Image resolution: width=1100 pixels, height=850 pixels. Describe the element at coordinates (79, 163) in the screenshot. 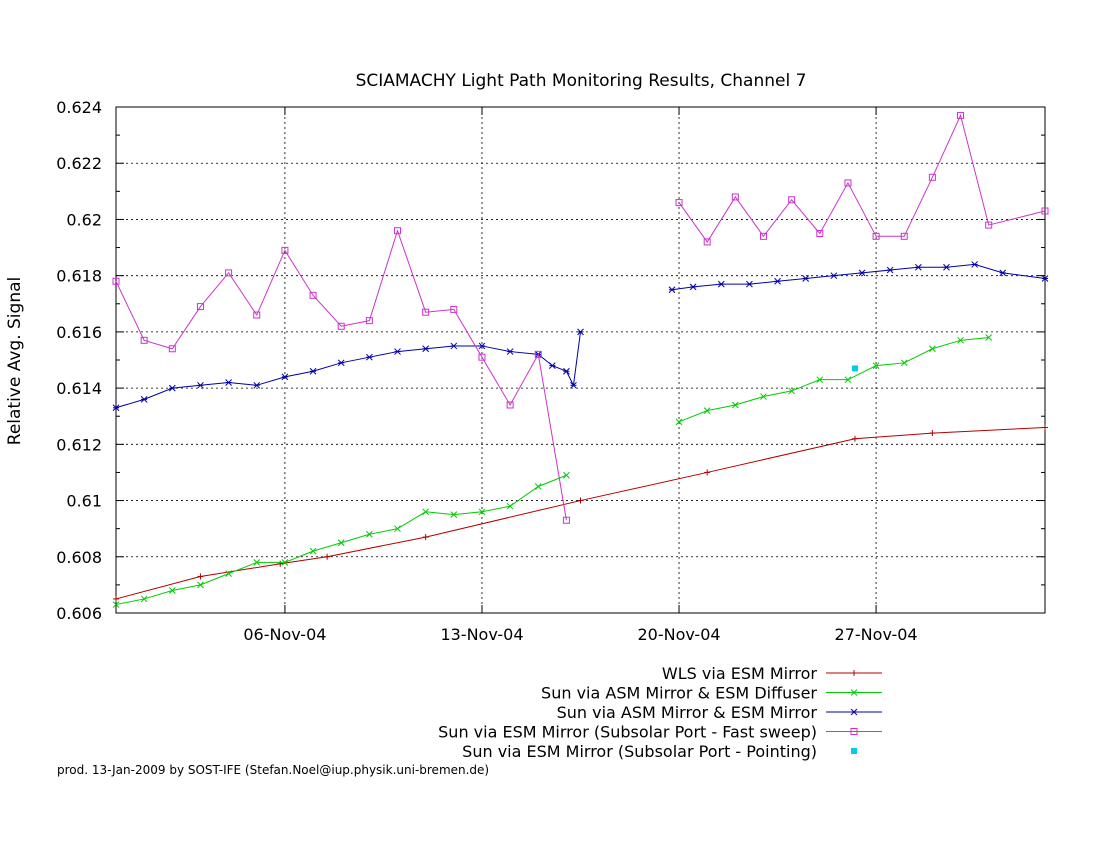

I see `y-tick-label: 0.622` at that location.